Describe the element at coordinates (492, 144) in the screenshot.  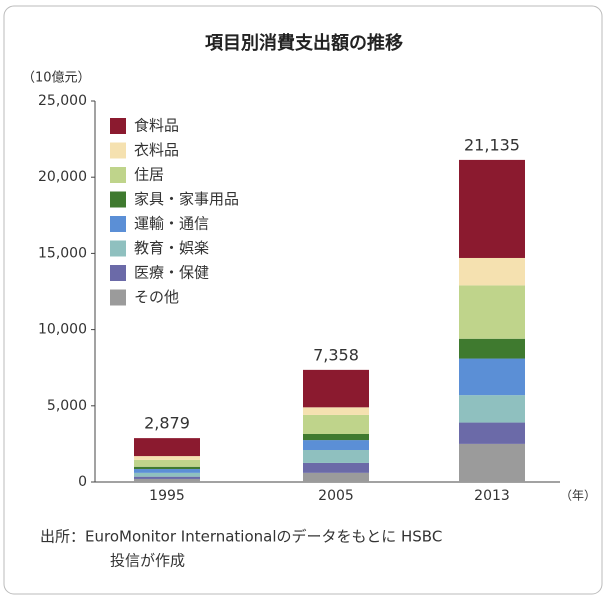
I see `total-label: 21,135` at that location.